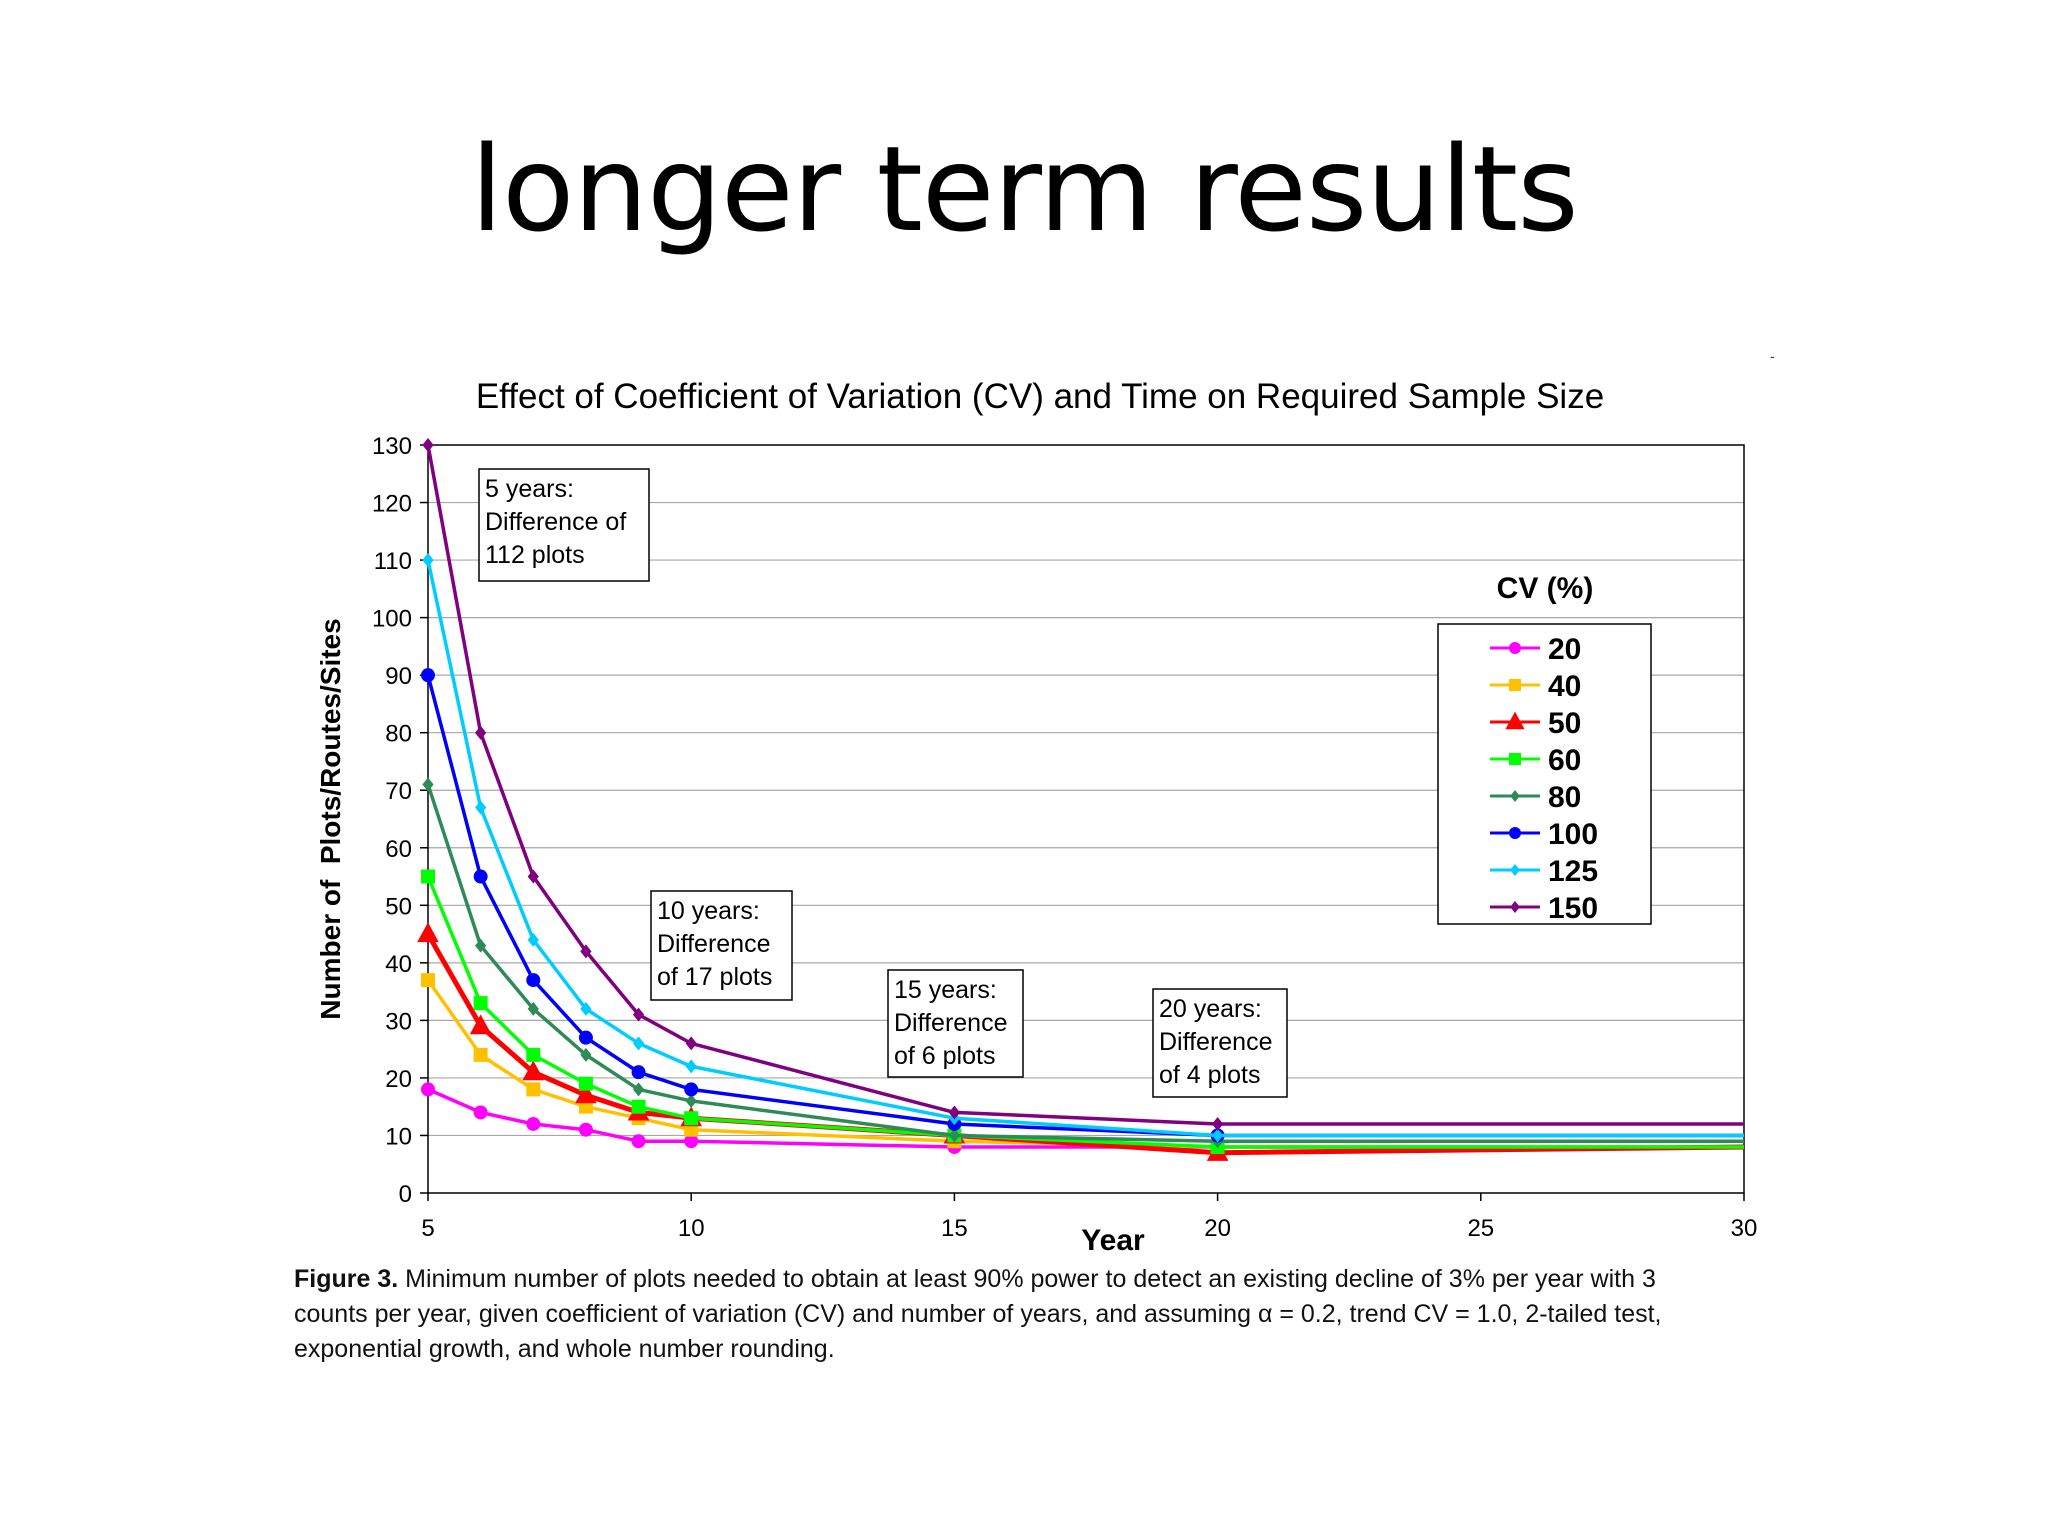  I want to click on legend-label: 125, so click(1573, 871).